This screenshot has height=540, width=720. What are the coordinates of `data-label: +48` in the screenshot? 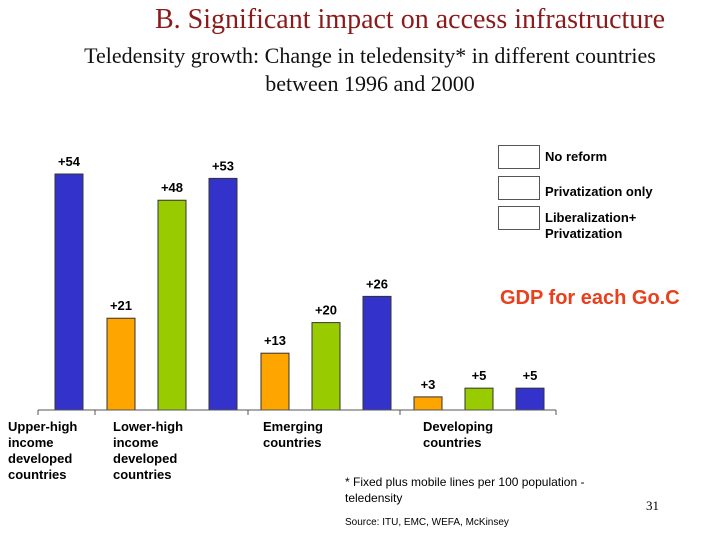 It's located at (172, 187).